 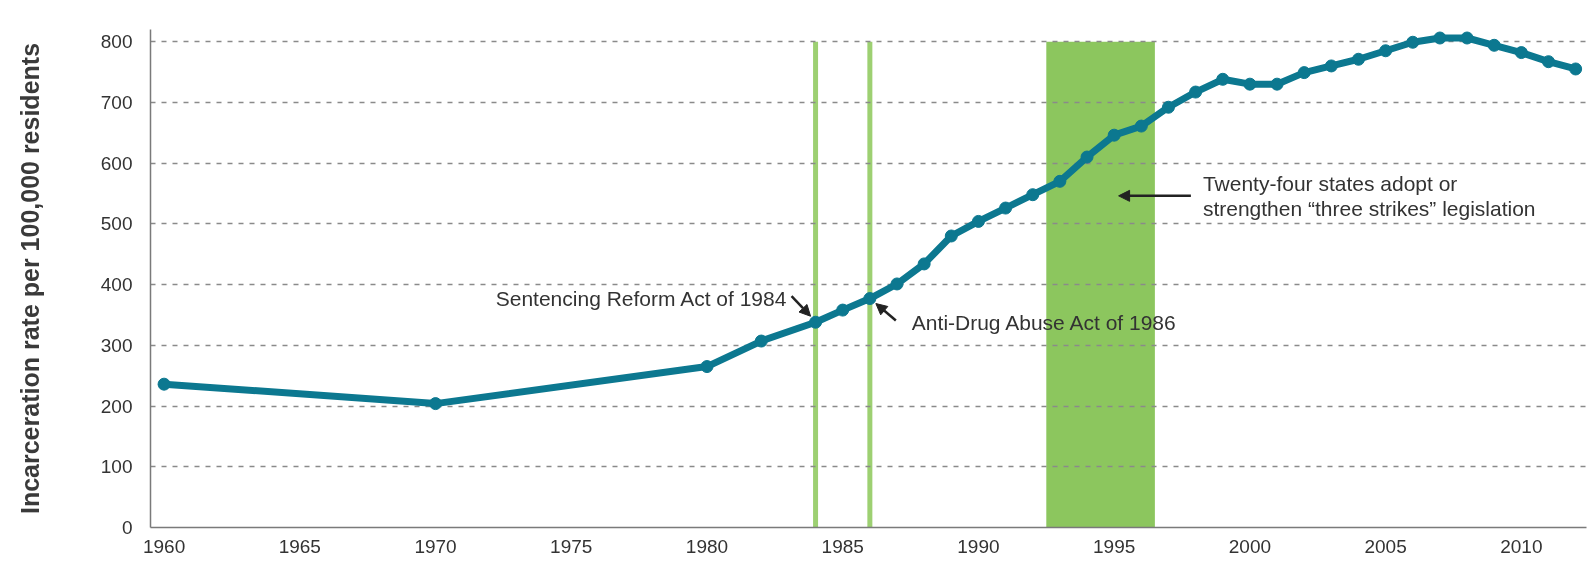 I want to click on y-tick-label: 500, so click(x=116, y=224).